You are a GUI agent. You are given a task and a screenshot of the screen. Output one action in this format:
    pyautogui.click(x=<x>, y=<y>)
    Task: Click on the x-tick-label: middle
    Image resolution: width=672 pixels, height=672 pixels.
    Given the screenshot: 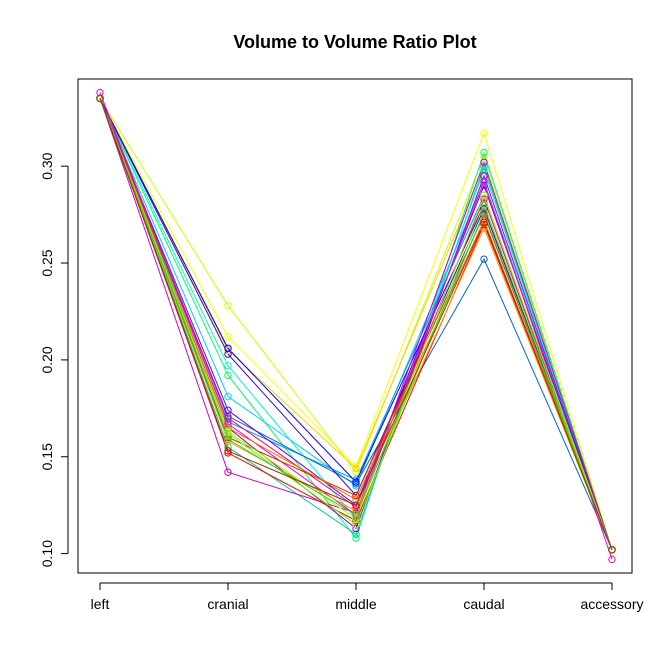 What is the action you would take?
    pyautogui.click(x=355, y=604)
    